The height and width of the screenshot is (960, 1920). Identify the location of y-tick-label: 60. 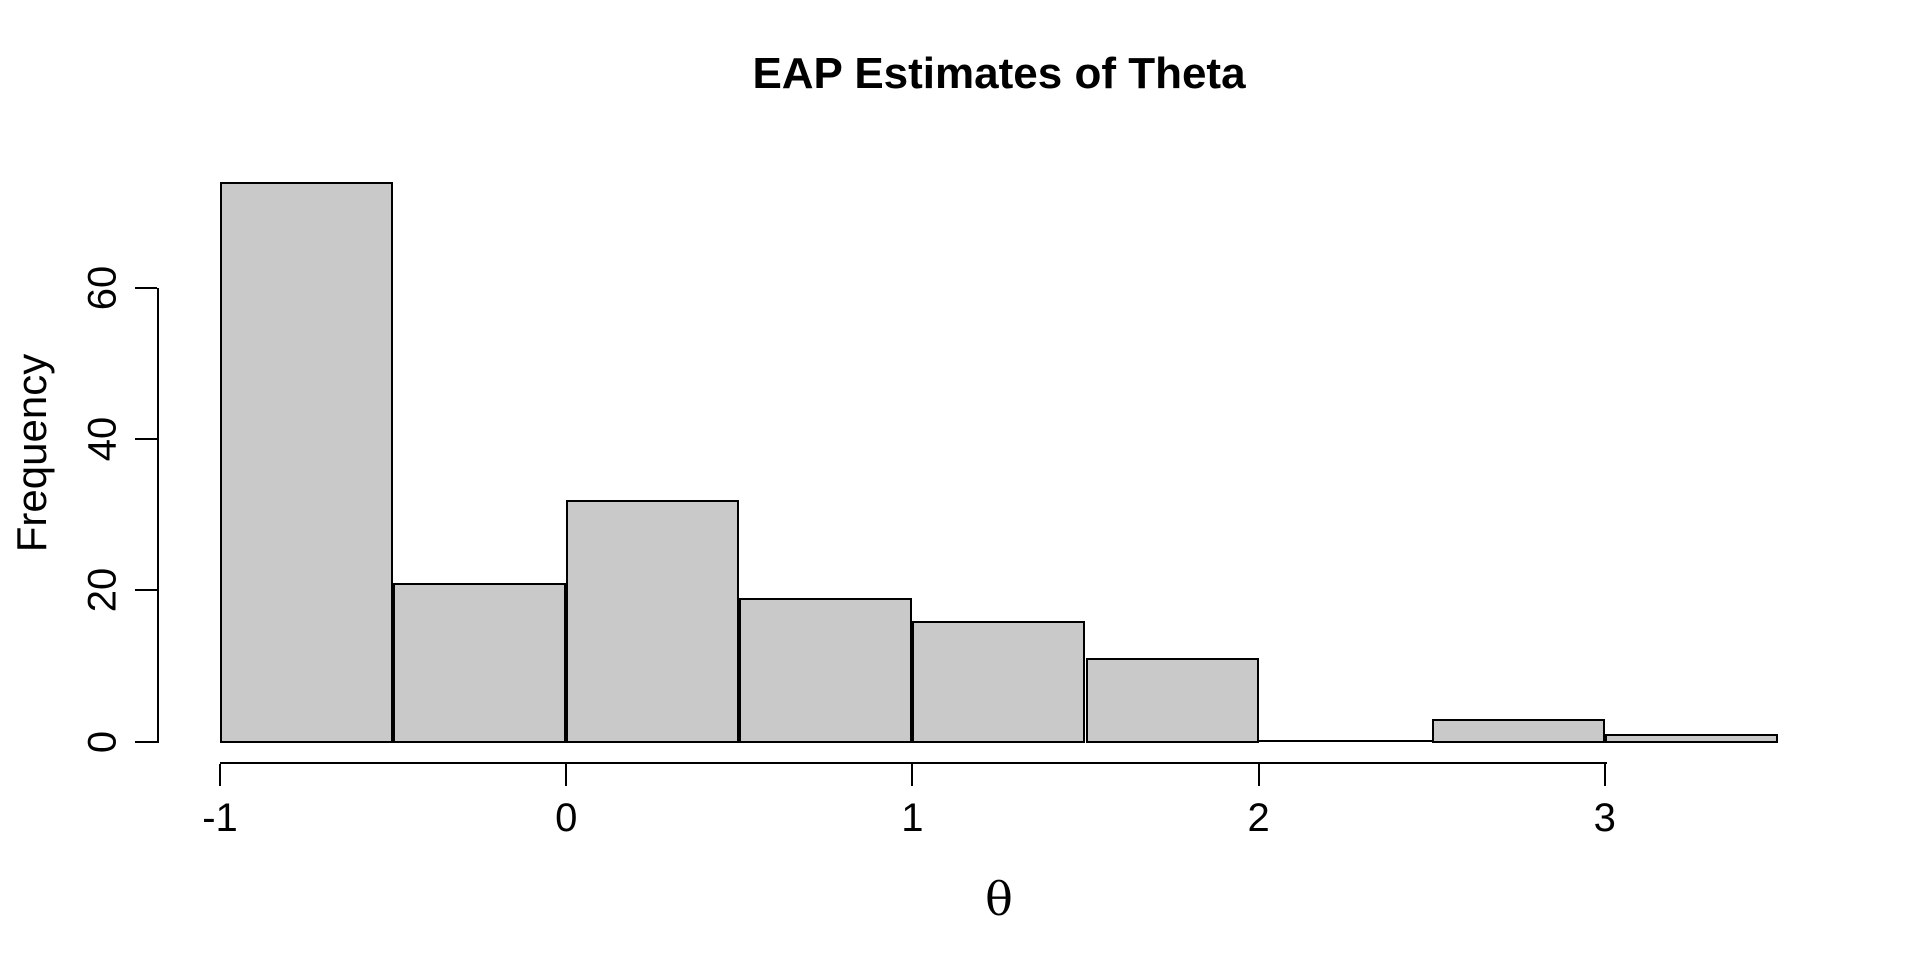
(102, 288).